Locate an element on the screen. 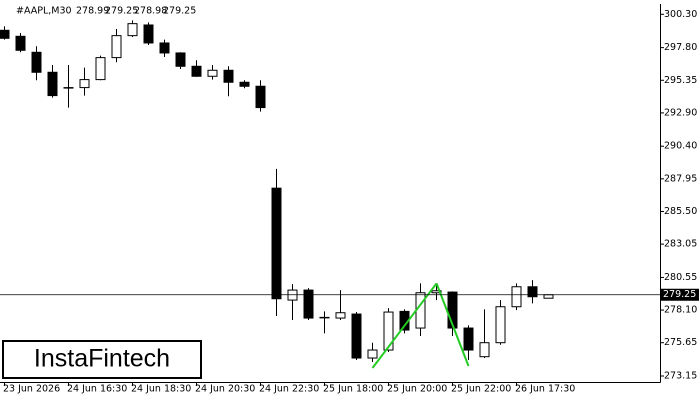 This screenshot has width=700, height=400. current-price-box is located at coordinates (680, 294).